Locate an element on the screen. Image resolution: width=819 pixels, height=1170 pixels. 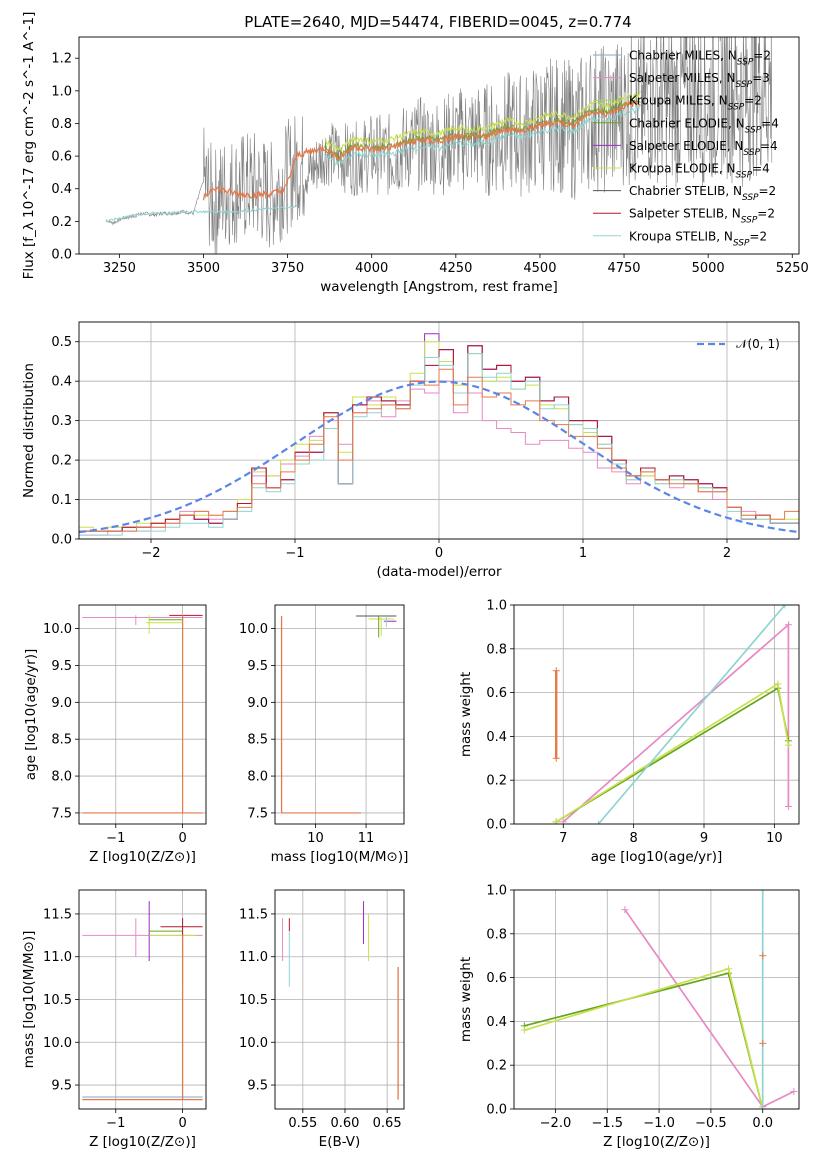
x-axis-label: age [log10(age/yr)] is located at coordinates (657, 857).